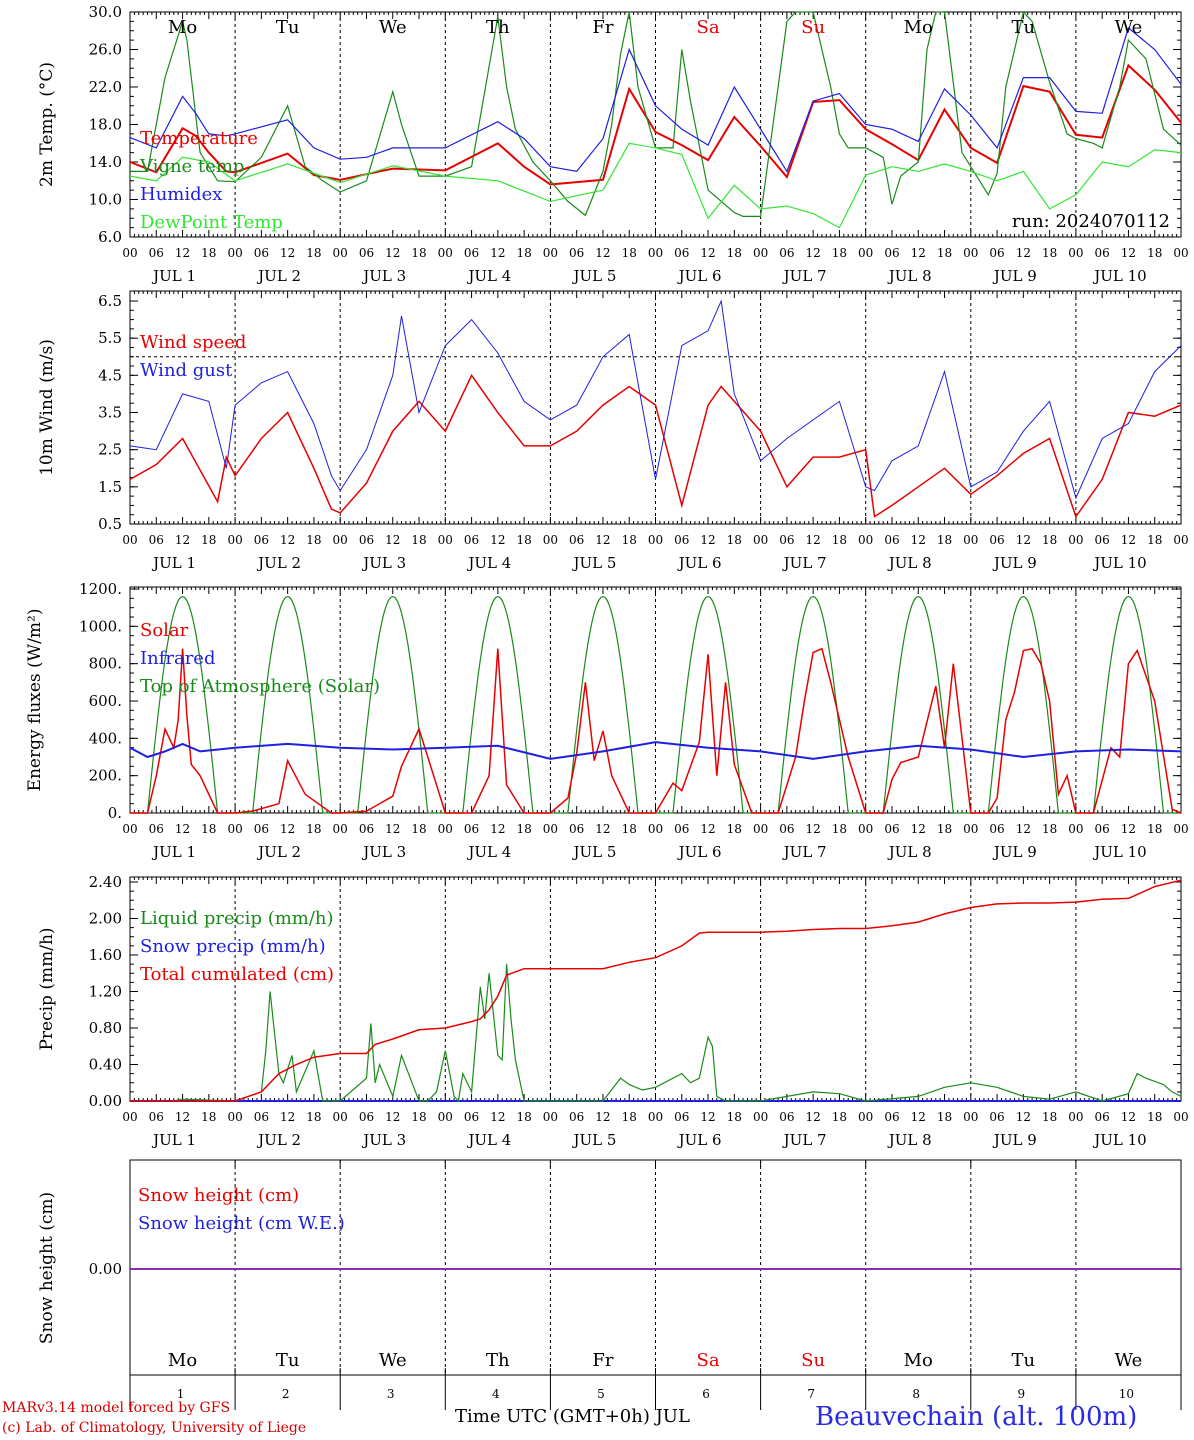  Describe the element at coordinates (105, 87) in the screenshot. I see `y-tick-label: 22.0` at that location.